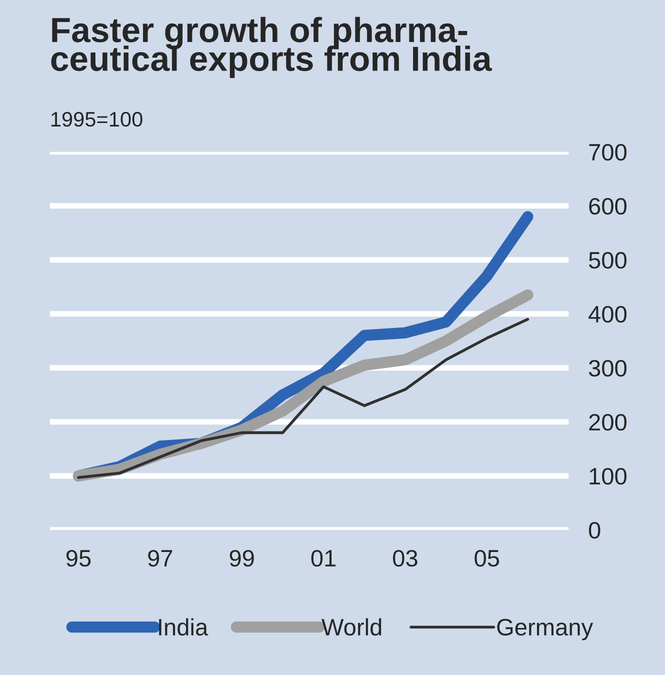  What do you see at coordinates (96, 119) in the screenshot?
I see `chart-subtitle: 1995=100` at bounding box center [96, 119].